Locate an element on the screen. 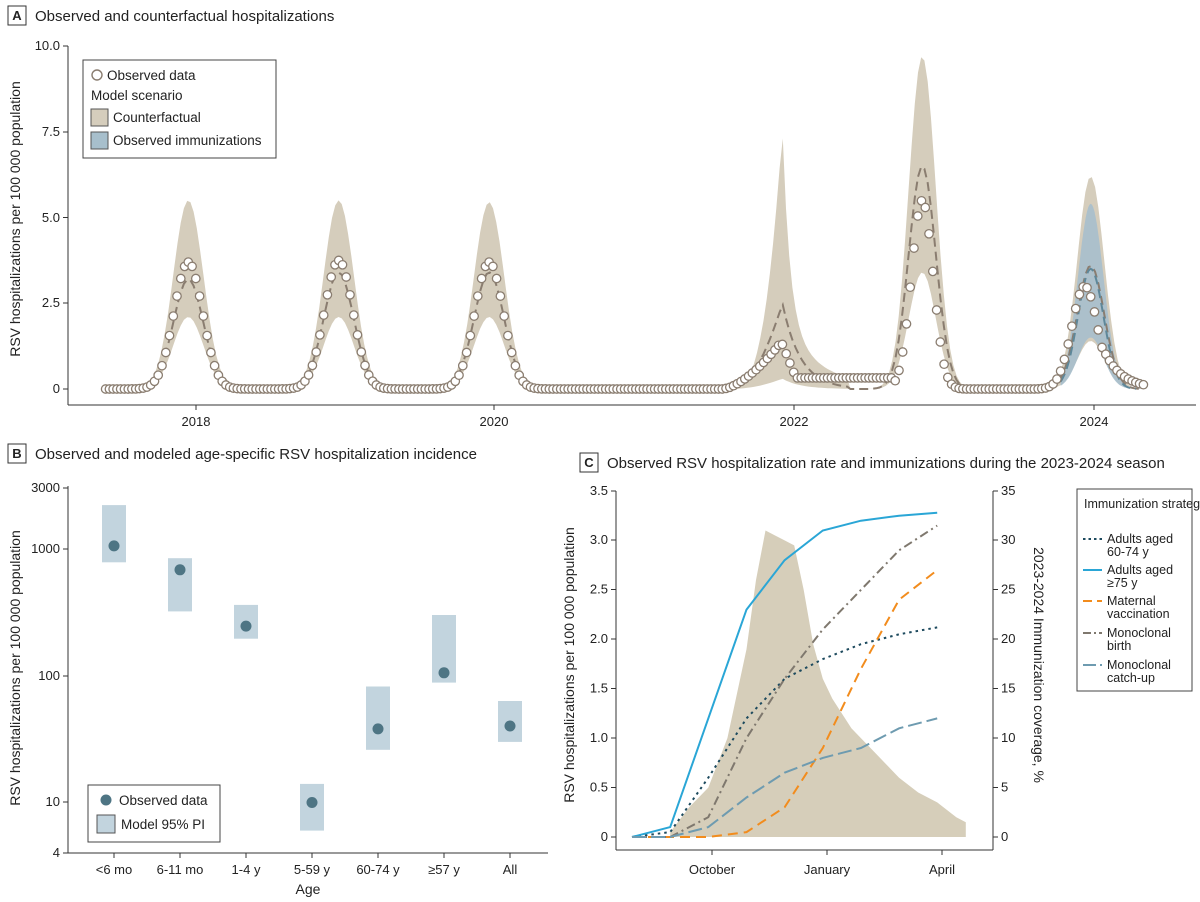  b-ytick-label: 4 is located at coordinates (56, 852).